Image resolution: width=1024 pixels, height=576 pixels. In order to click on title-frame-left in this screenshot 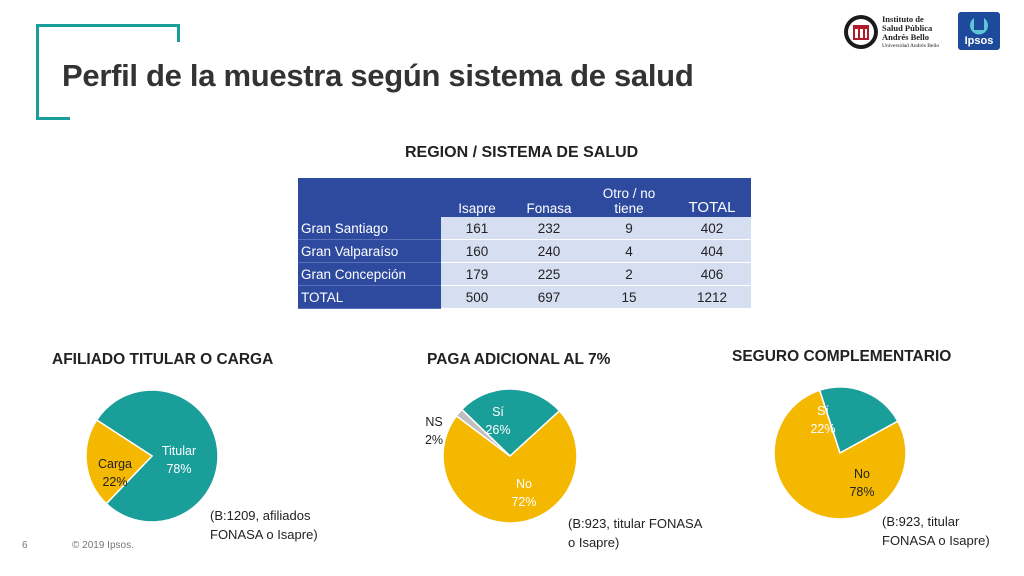, I will do `click(37, 72)`.